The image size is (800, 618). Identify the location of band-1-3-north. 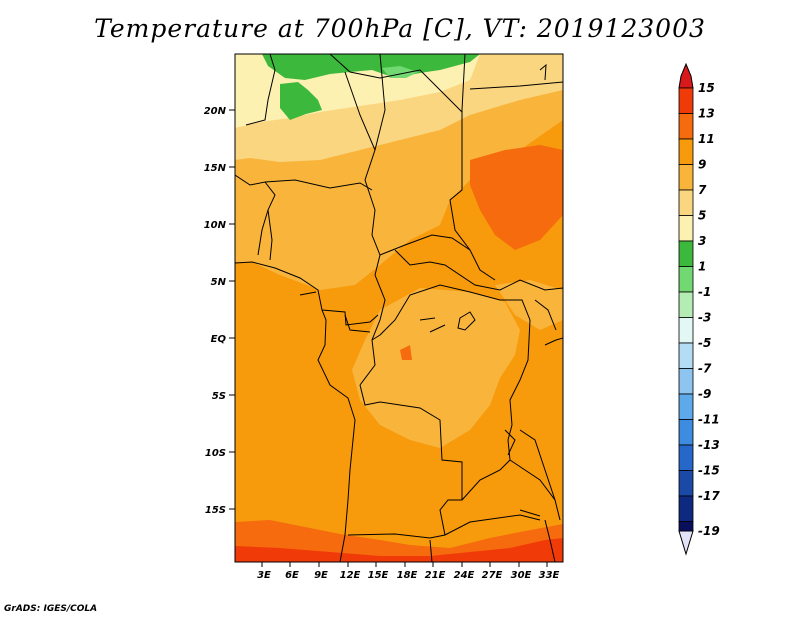
(371, 67).